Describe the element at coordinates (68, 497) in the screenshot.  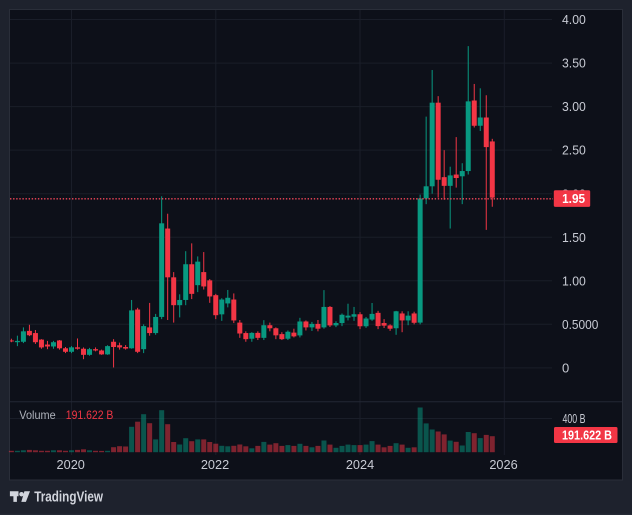
I see `svg-text: TradingView` at that location.